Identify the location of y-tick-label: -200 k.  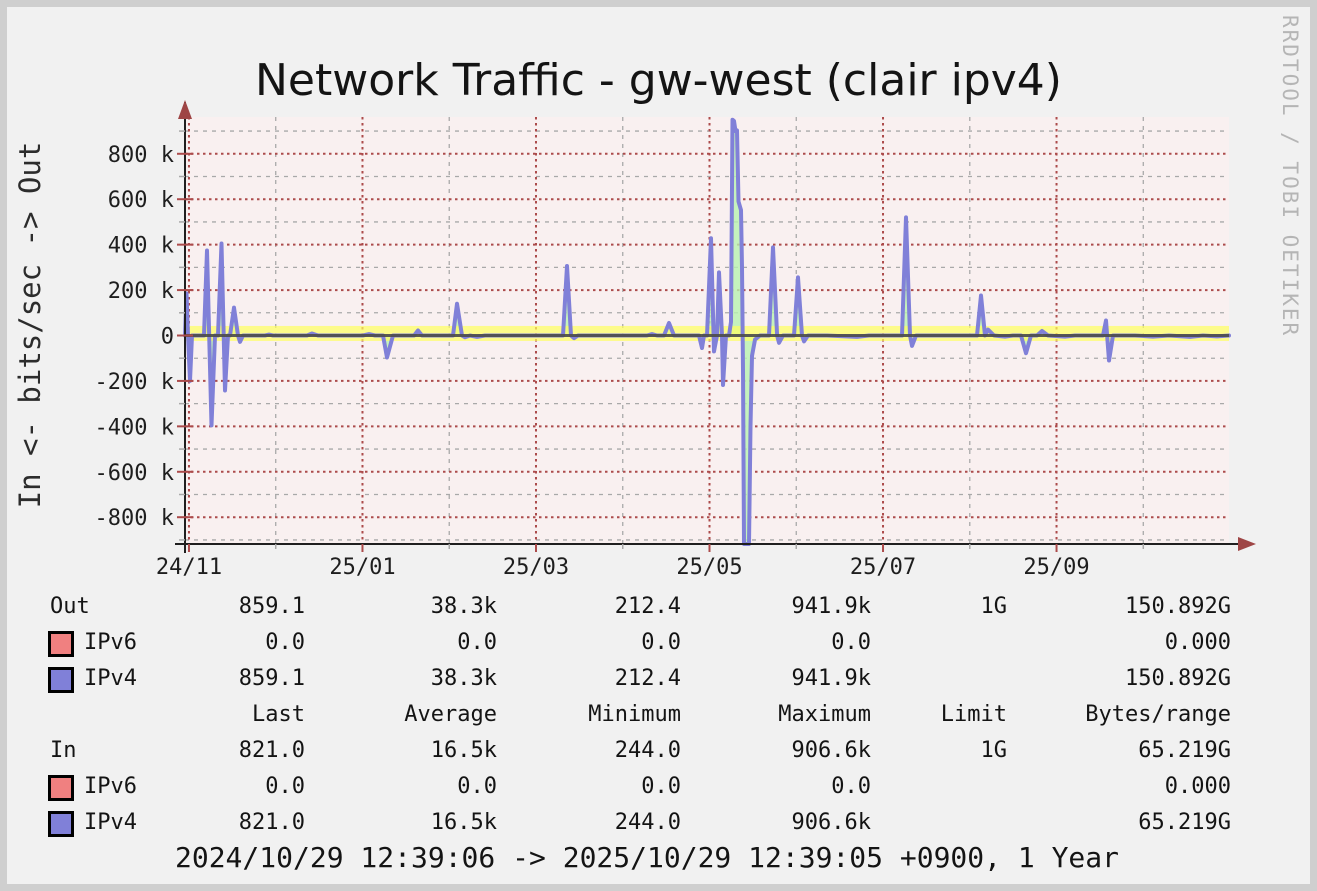
(134, 382).